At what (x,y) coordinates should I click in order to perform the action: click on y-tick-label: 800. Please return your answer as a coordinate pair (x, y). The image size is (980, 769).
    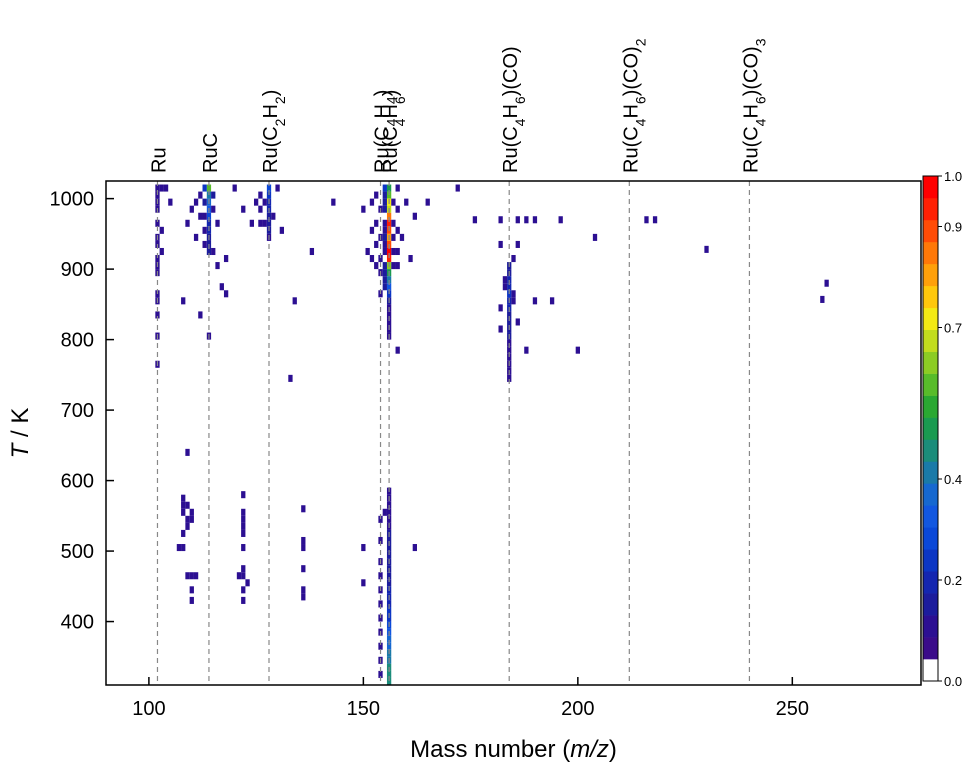
    Looking at the image, I should click on (77, 341).